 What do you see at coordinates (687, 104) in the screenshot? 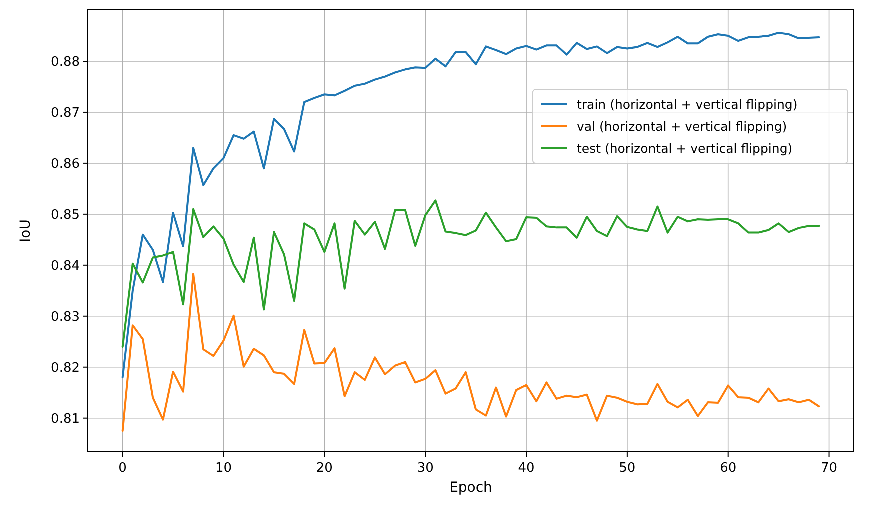
I see `legend-label: train (horizontal + vertical flipping)` at bounding box center [687, 104].